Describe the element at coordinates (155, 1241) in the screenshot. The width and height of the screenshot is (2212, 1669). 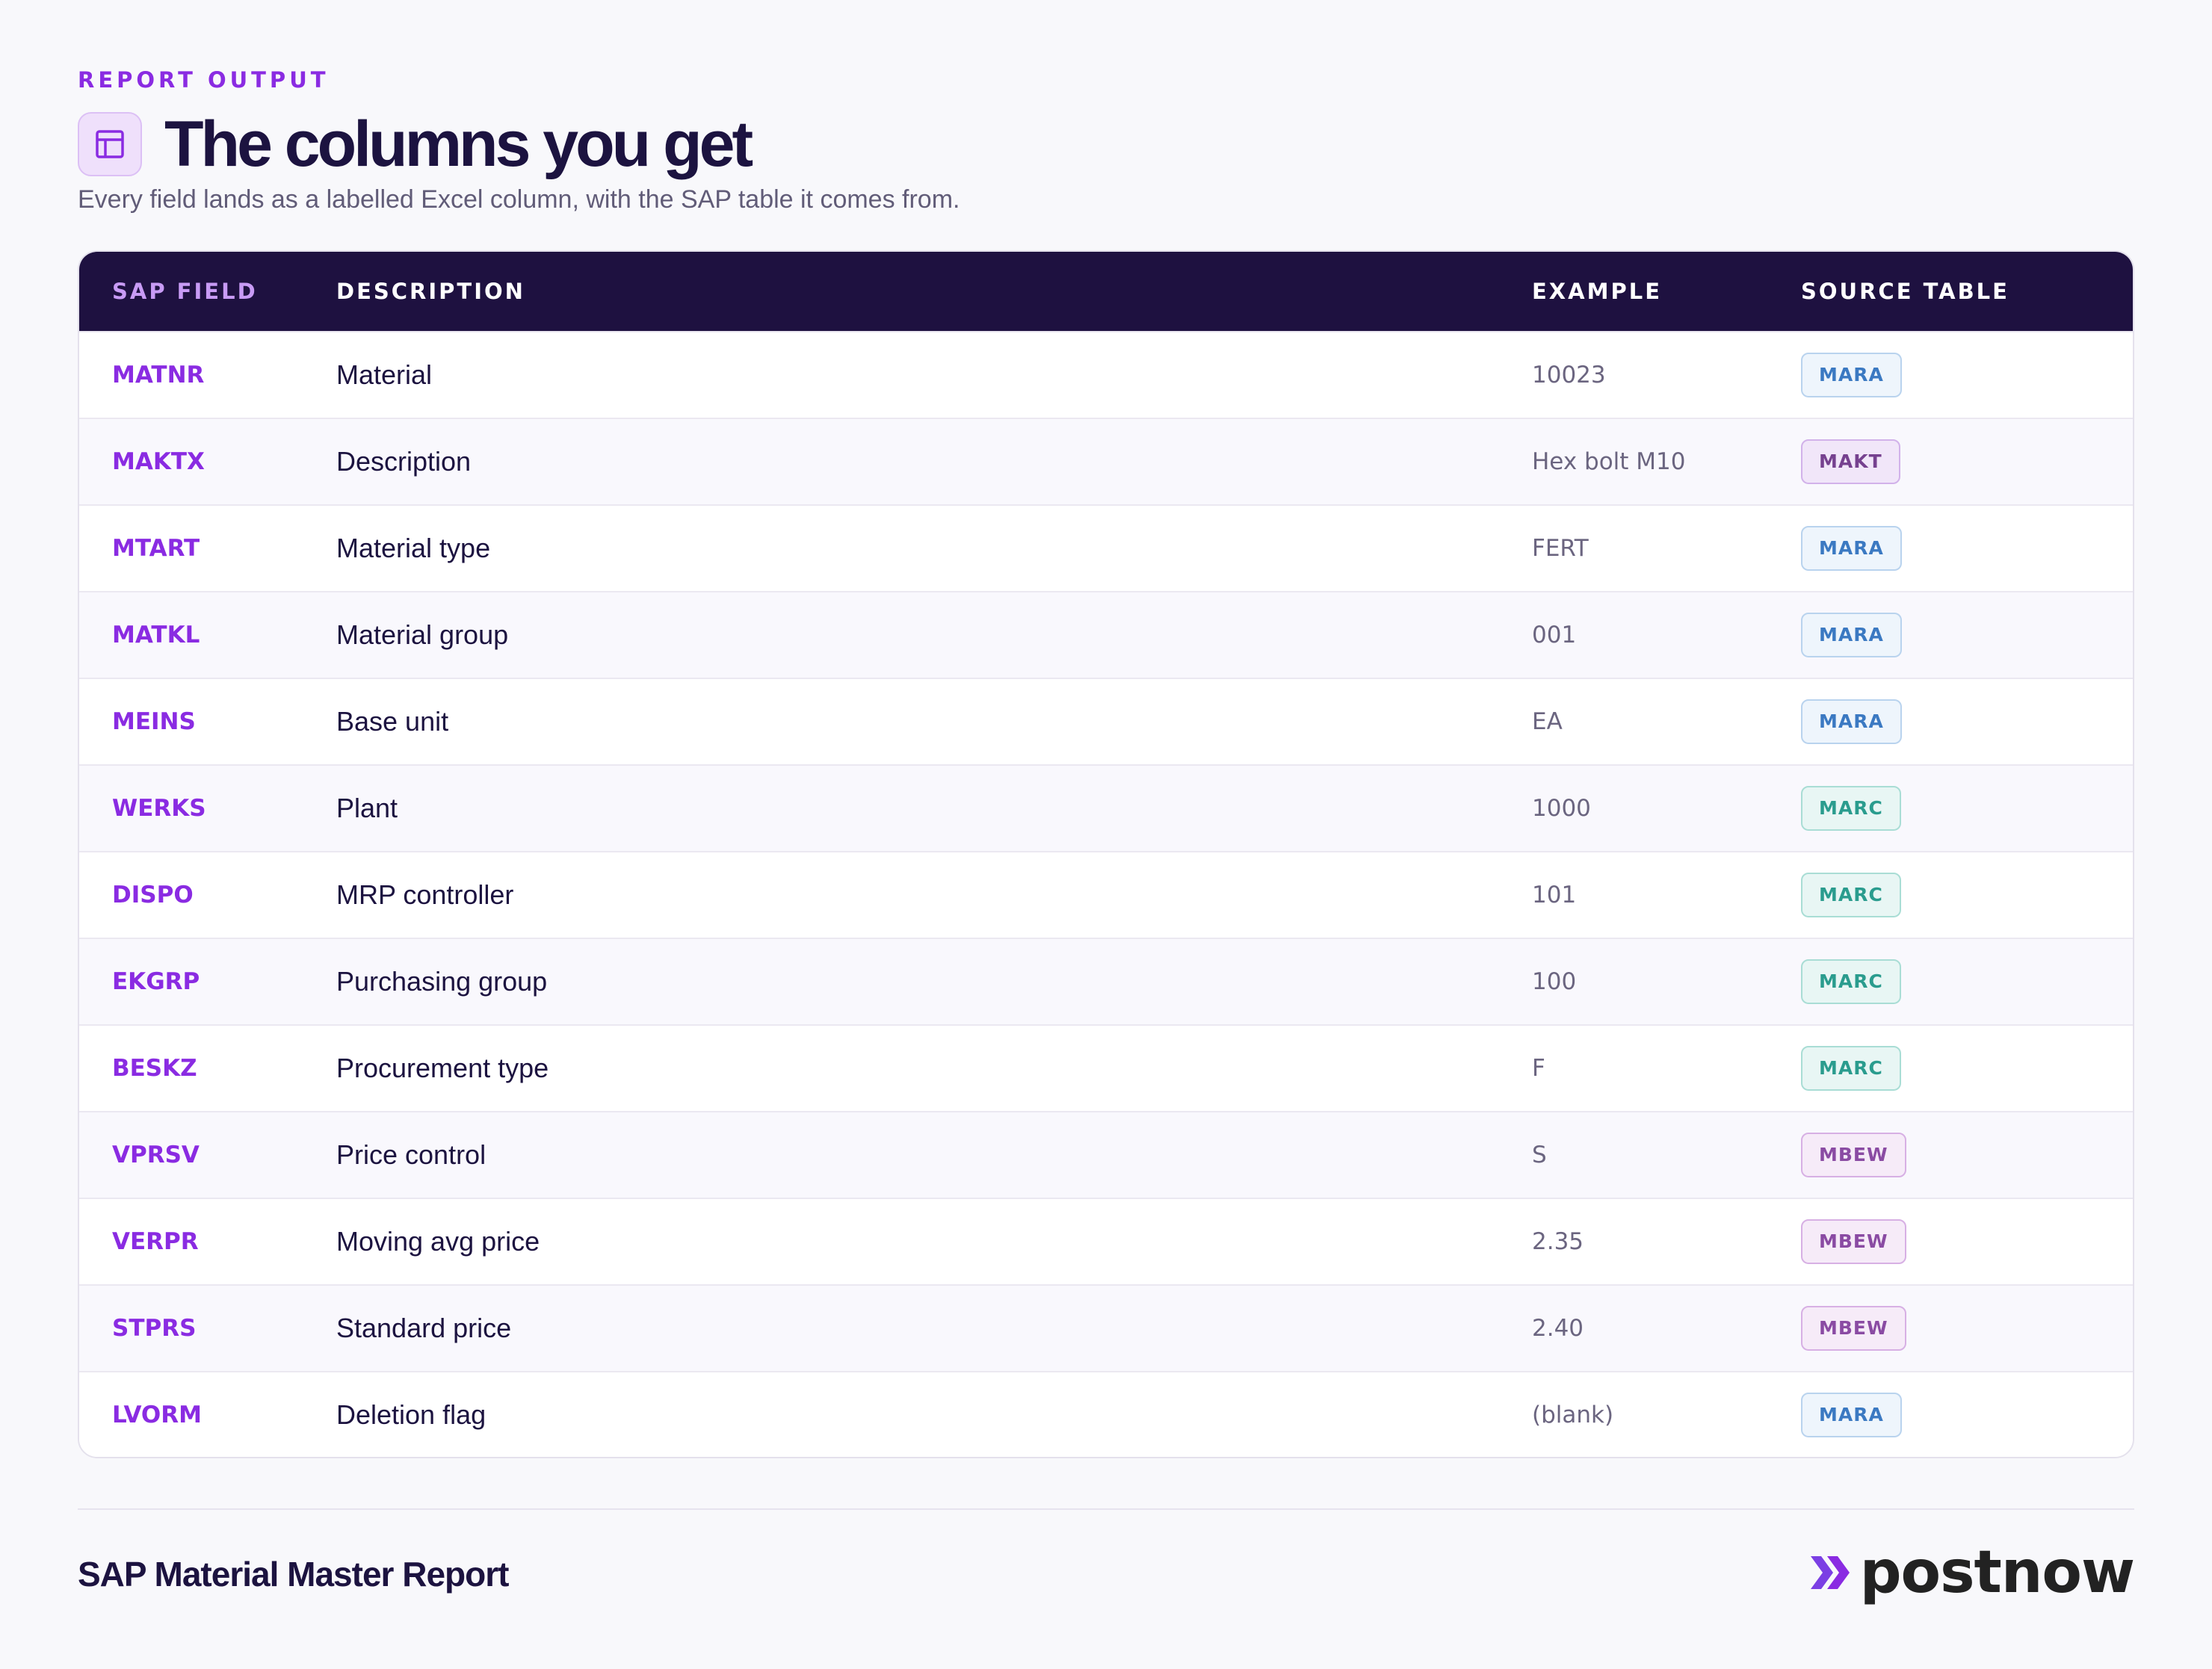
I see `sap-field-cell: VERPR` at that location.